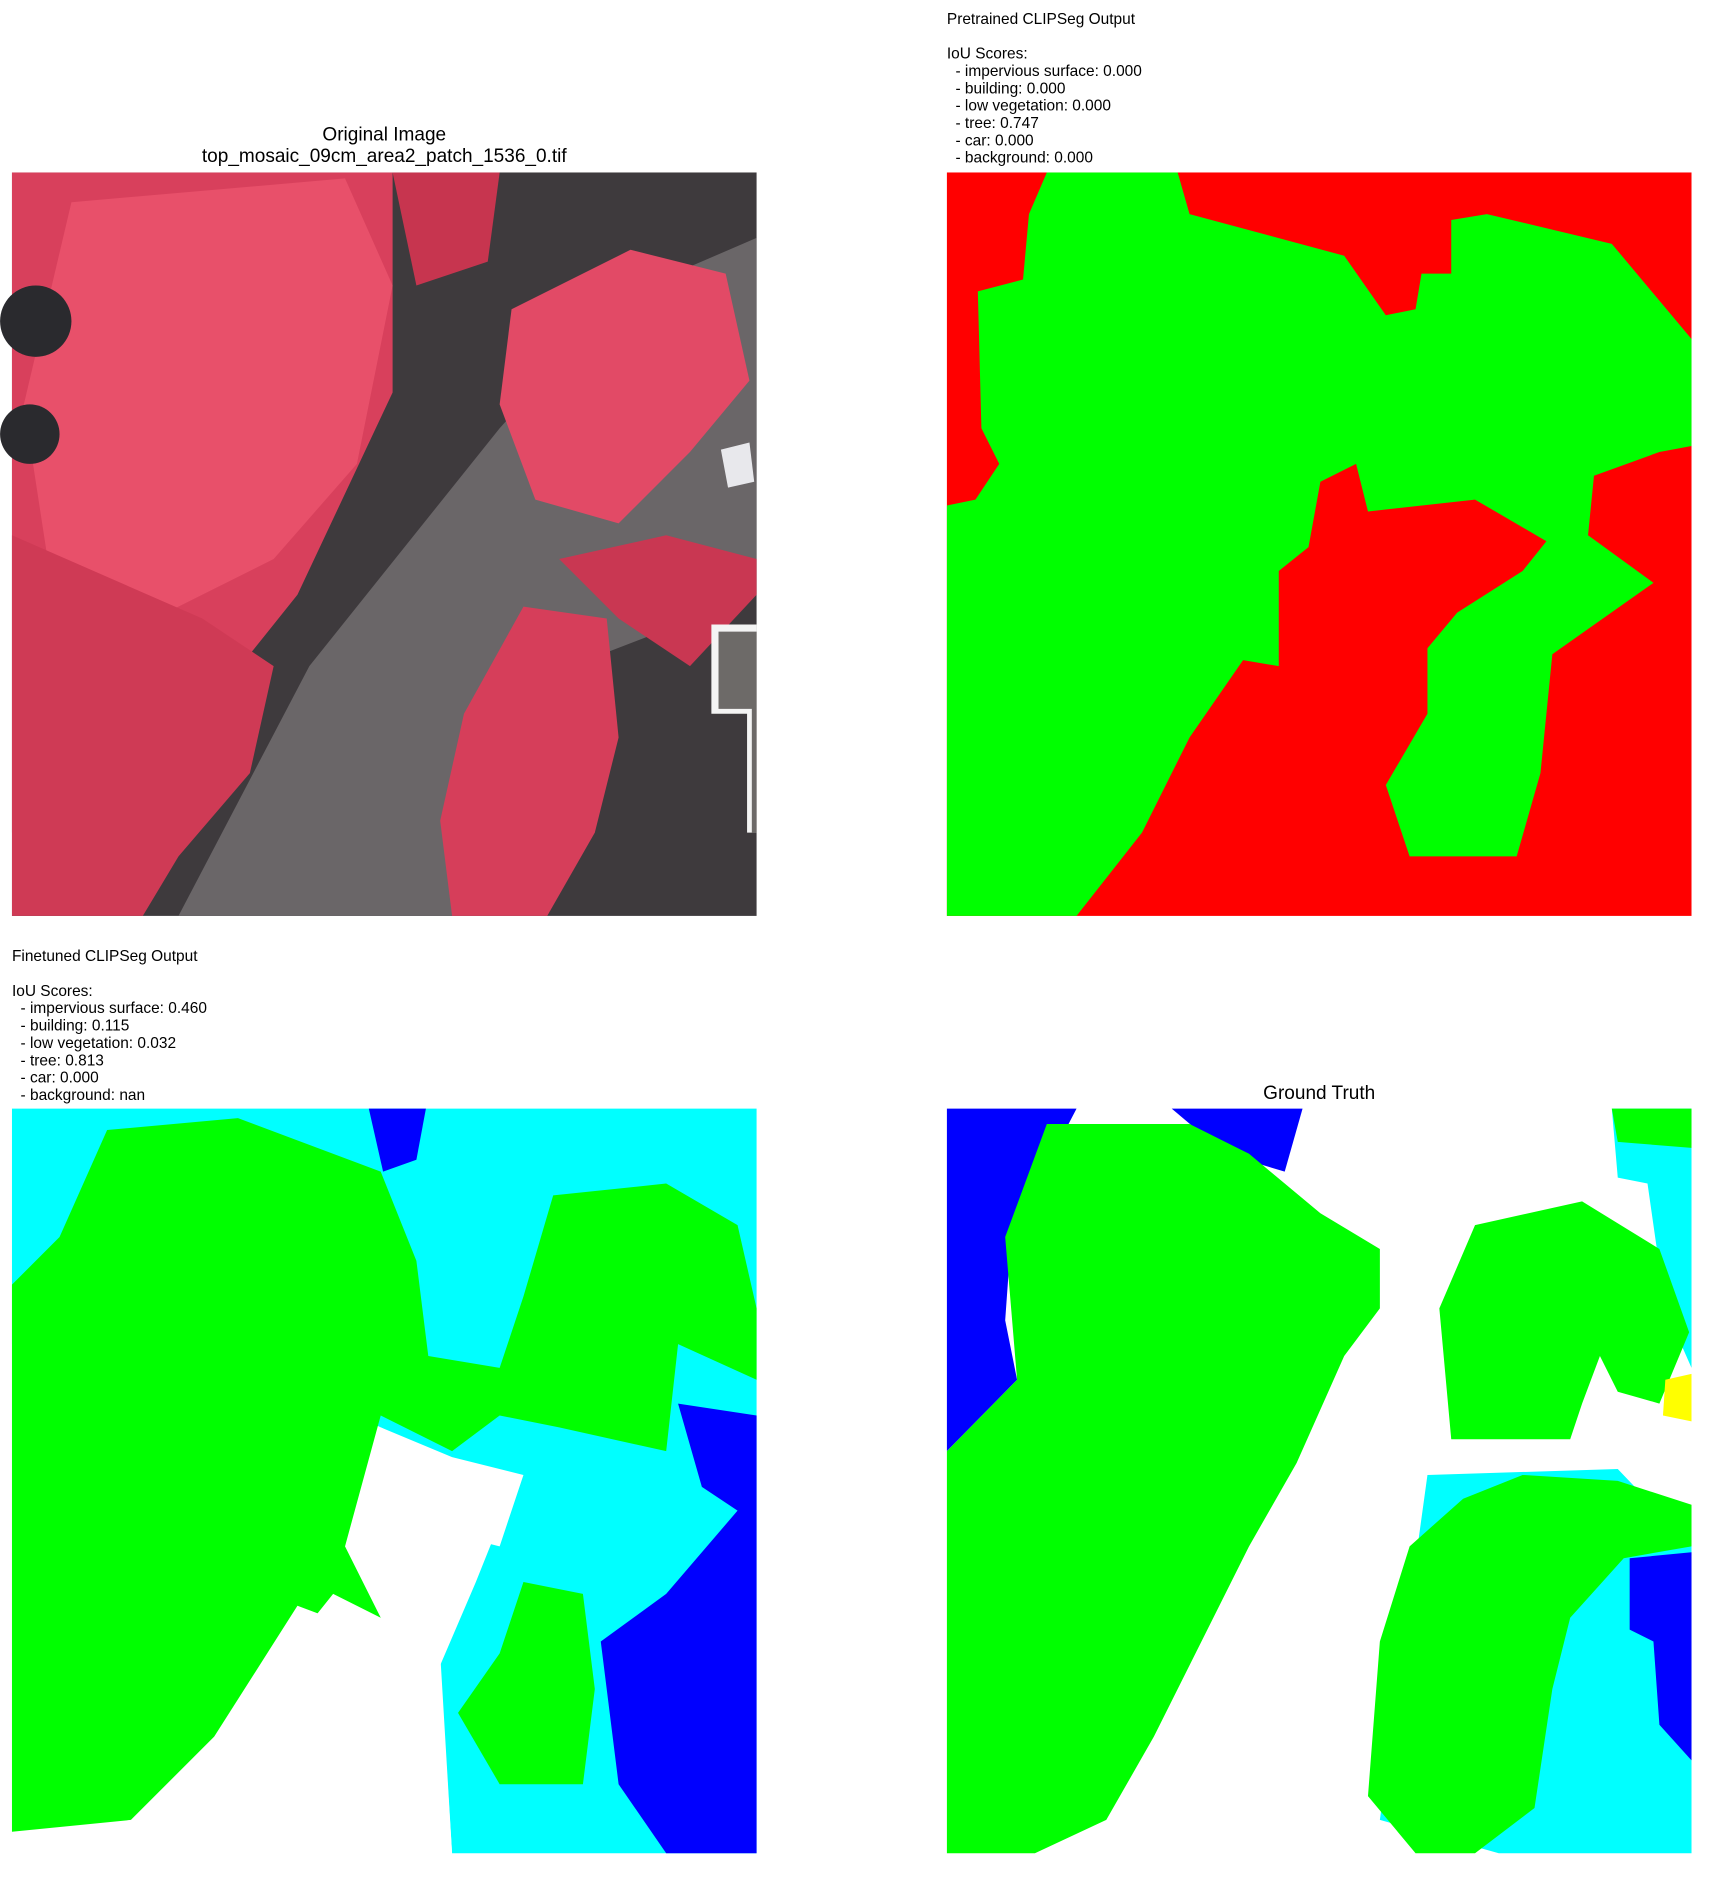 This screenshot has width=1713, height=1877. What do you see at coordinates (1006, 88) in the screenshot?
I see `iou-score: - building: 0.000` at bounding box center [1006, 88].